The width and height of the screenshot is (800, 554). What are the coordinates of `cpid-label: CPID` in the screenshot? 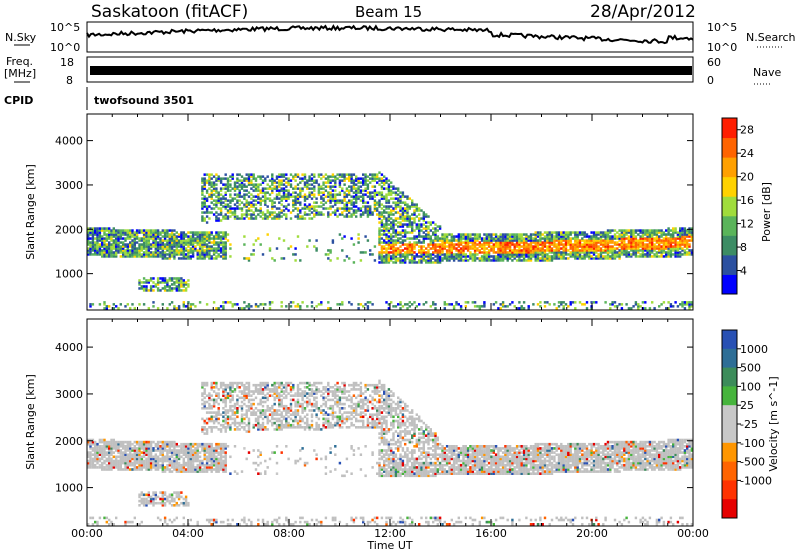 It's located at (18, 100).